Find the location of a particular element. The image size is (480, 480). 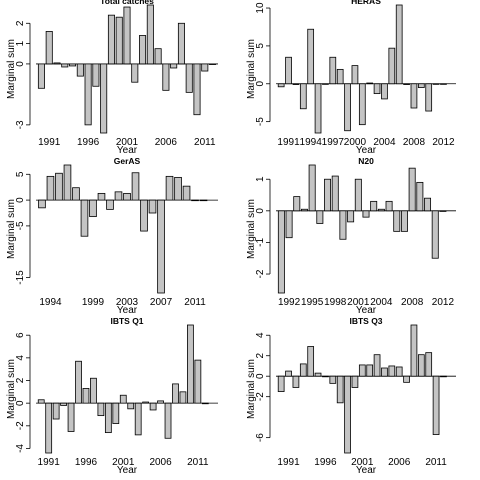

x-tick-label: 2000 is located at coordinates (355, 142).